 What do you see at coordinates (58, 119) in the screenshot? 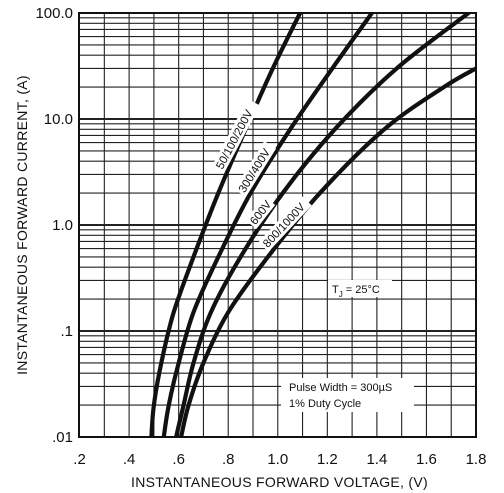
I see `y-tick-label: 10.0` at bounding box center [58, 119].